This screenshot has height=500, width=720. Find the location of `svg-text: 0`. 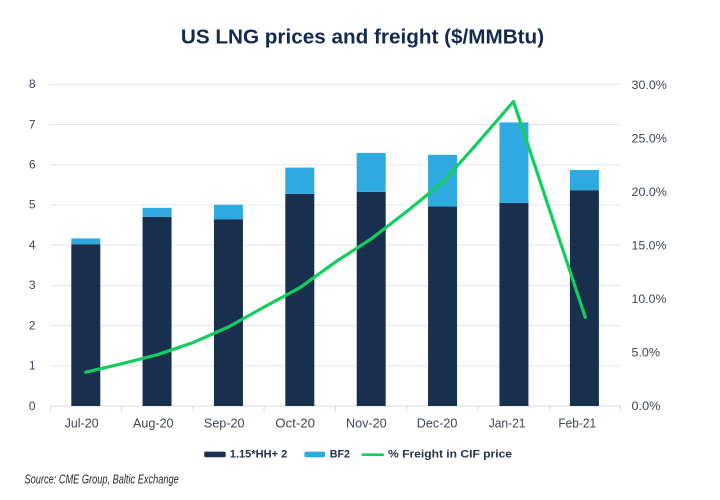

svg-text: 0 is located at coordinates (32, 406).